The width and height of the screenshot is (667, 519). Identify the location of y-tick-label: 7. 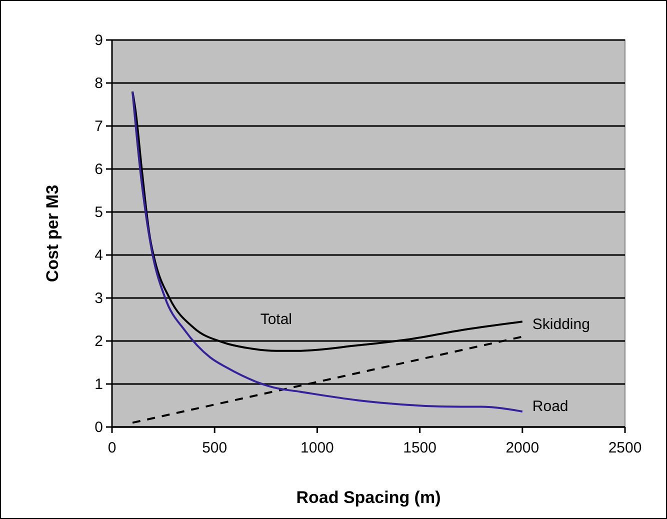
(98, 126).